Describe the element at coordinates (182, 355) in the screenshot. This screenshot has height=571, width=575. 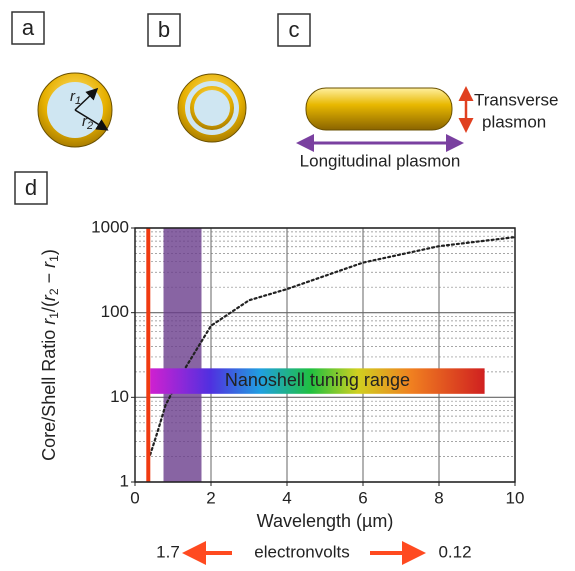
I see `highlight-band` at that location.